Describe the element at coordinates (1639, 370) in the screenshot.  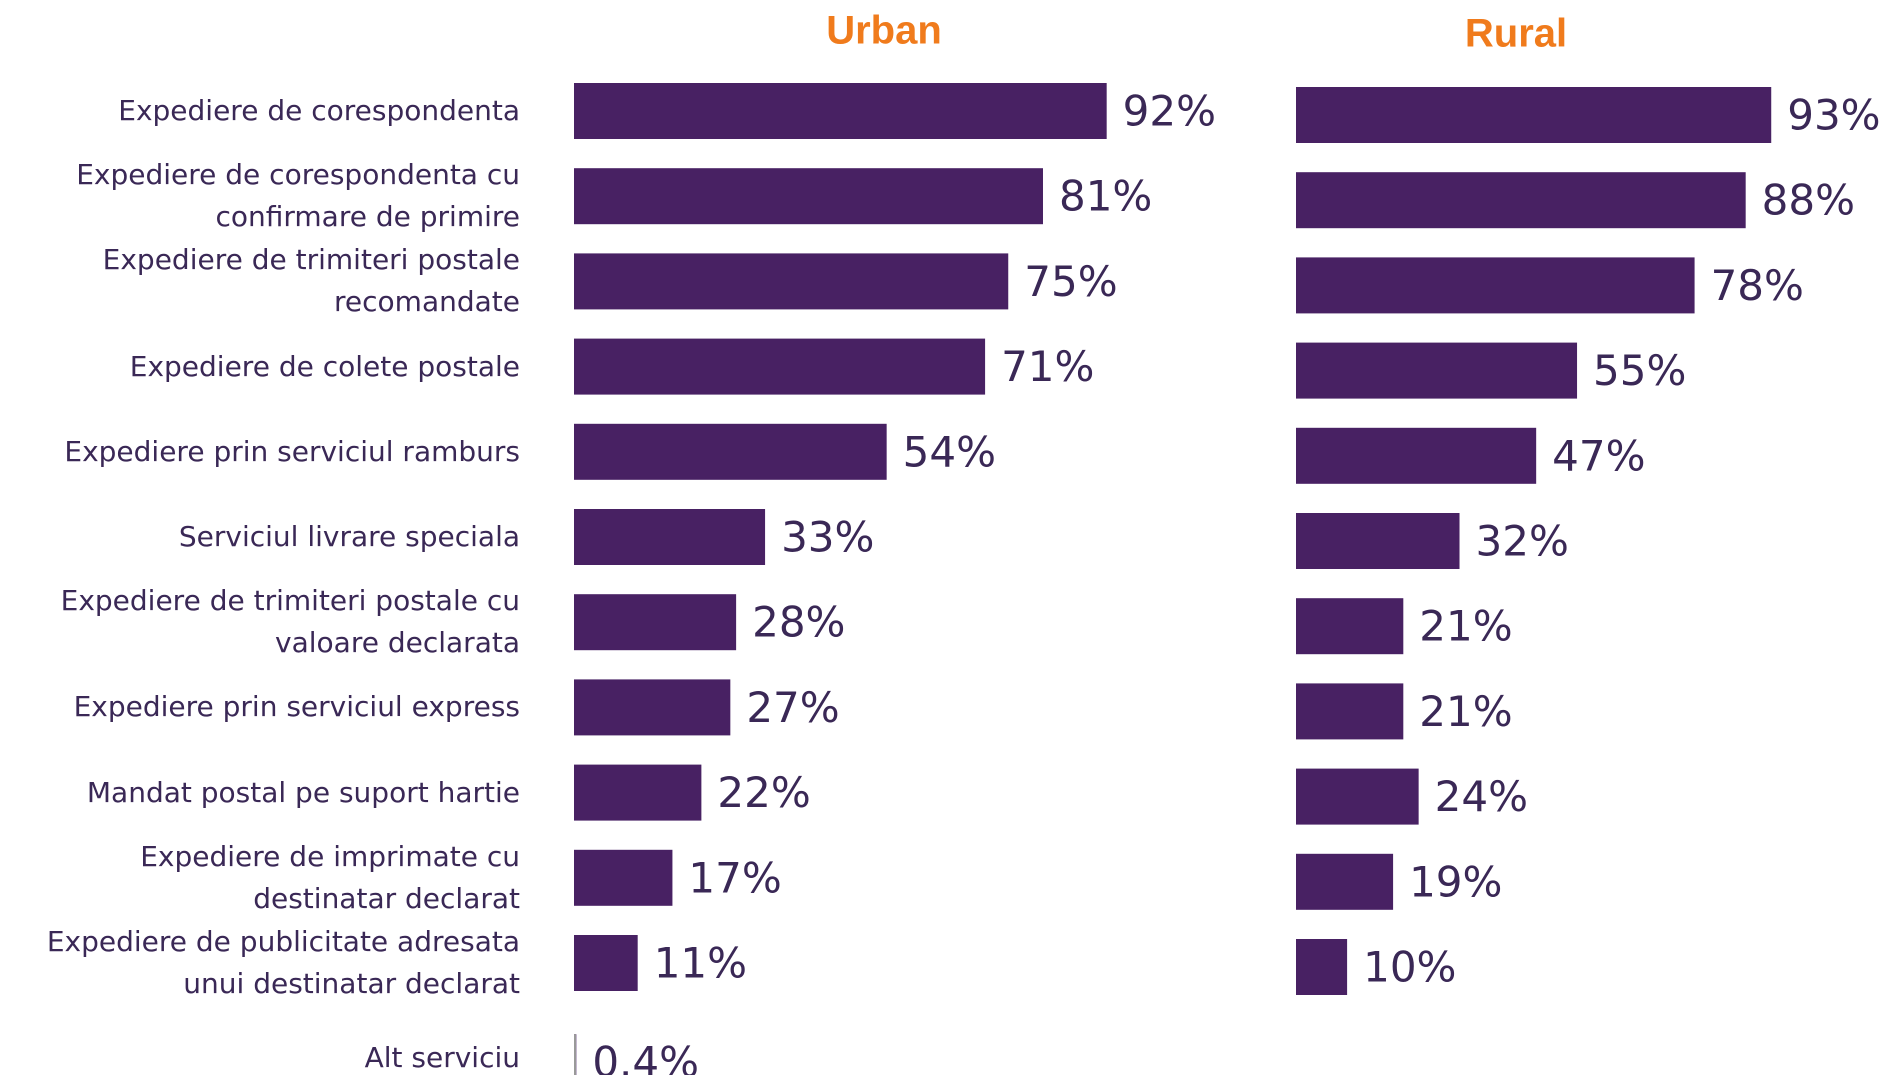
I see `value-label: 55%` at that location.